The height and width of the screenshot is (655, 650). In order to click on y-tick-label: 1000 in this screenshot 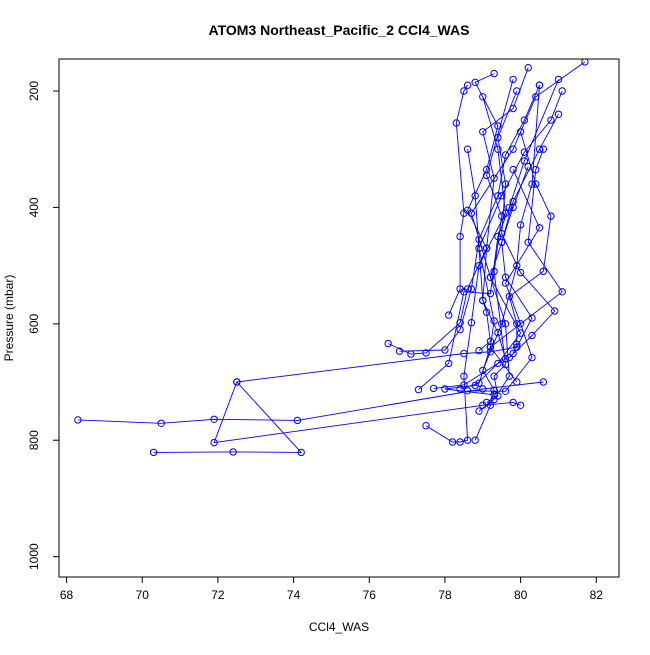, I will do `click(34, 556)`.